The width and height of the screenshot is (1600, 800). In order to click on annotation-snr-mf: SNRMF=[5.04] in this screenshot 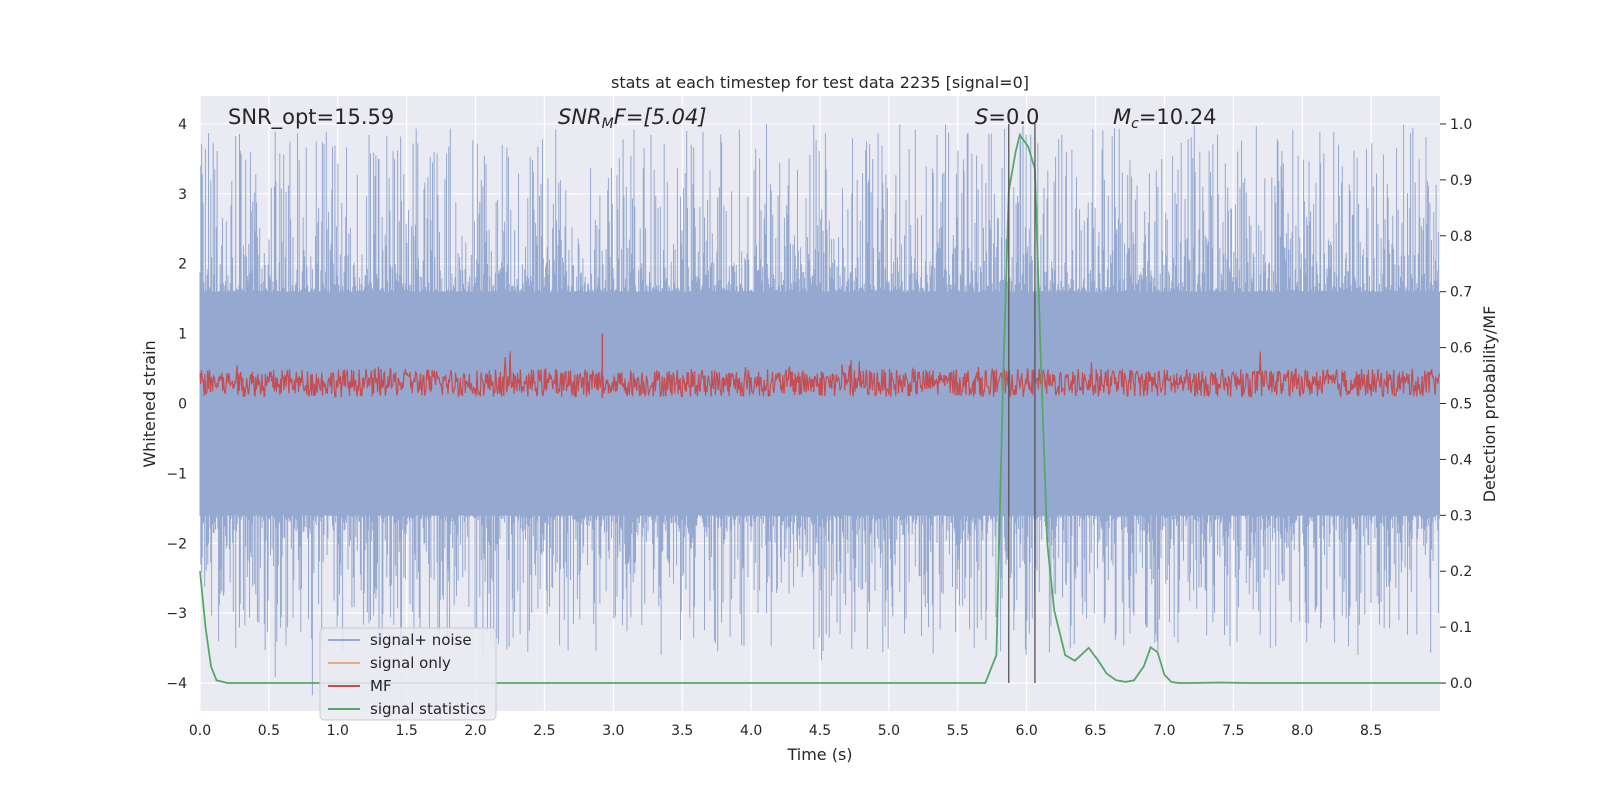, I will do `click(632, 118)`.